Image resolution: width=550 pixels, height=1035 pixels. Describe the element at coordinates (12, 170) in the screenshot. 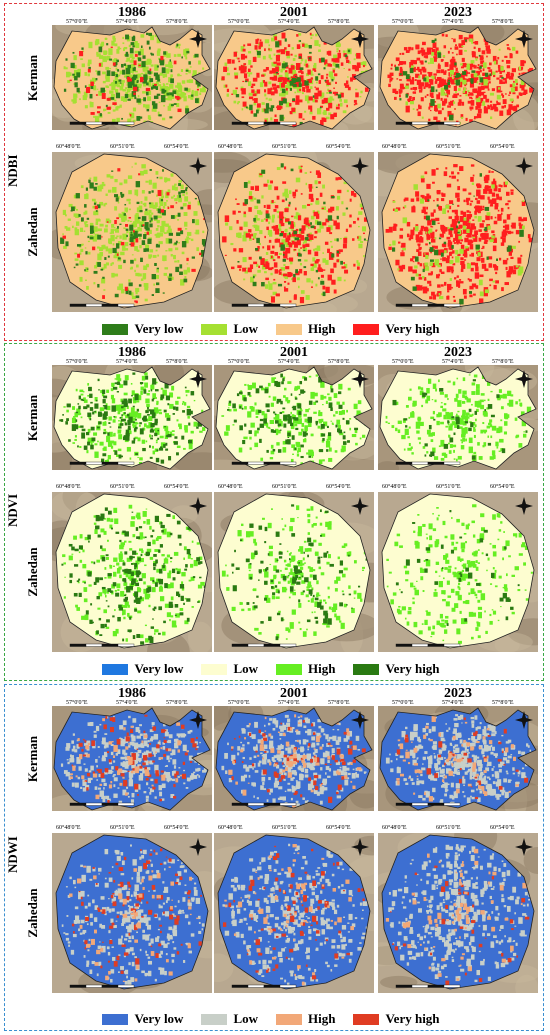

I see `index-label: NDBI` at that location.